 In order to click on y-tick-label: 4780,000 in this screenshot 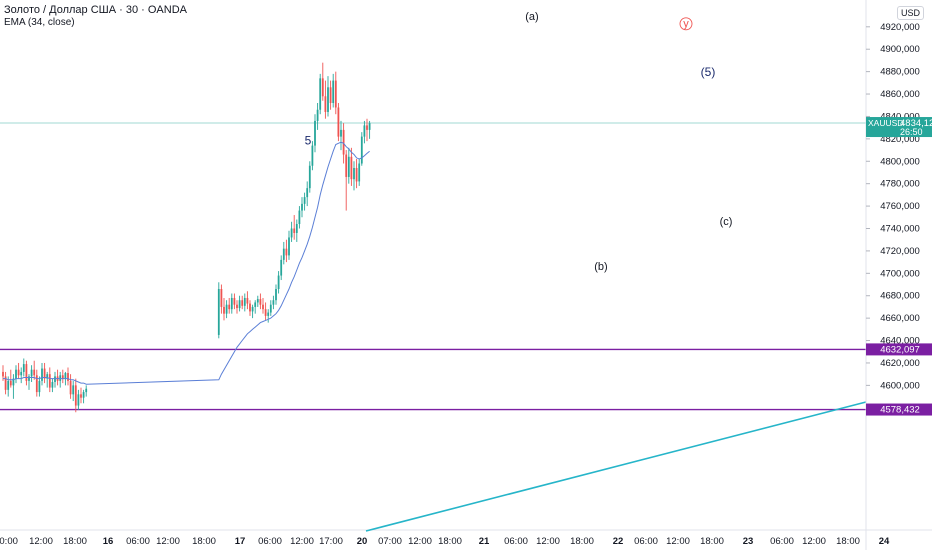, I will do `click(900, 184)`.